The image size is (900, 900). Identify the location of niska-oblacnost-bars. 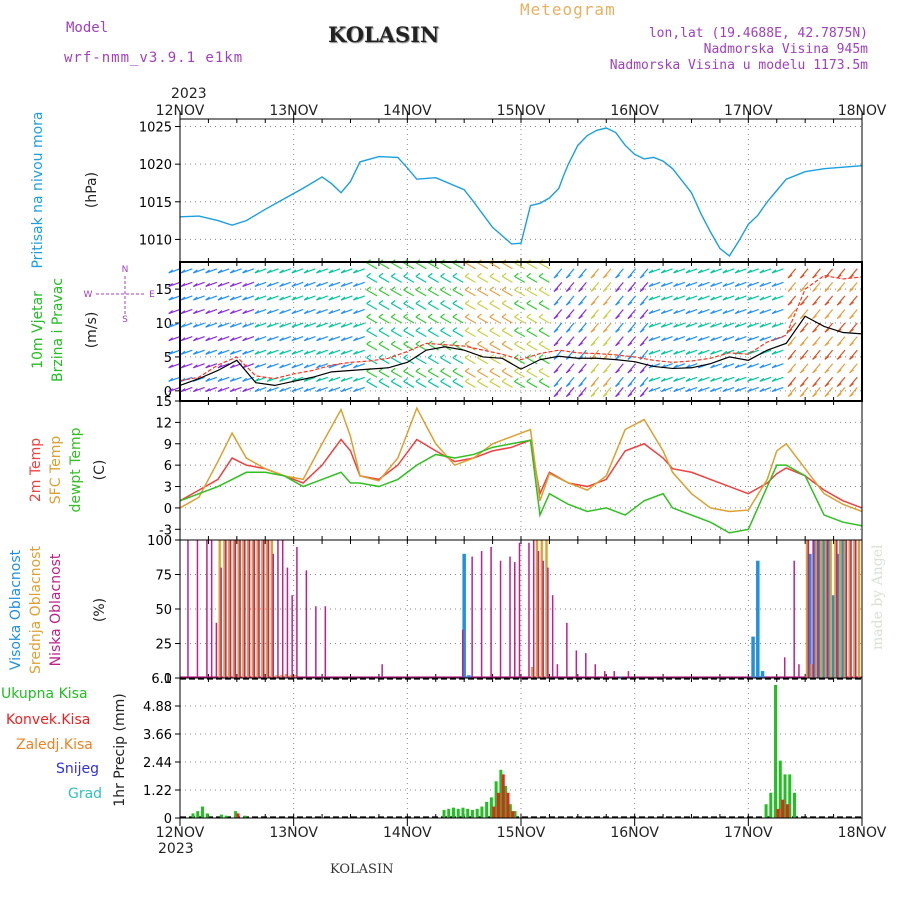
(522, 609).